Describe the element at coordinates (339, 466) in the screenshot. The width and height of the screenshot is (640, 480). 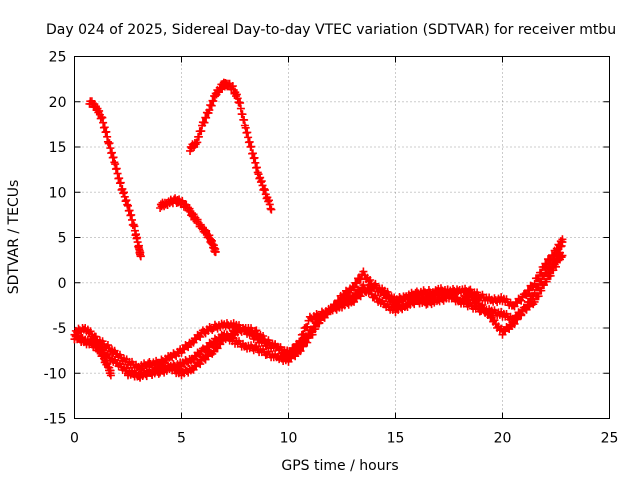
I see `x-axis-label: GPS time / hours` at that location.